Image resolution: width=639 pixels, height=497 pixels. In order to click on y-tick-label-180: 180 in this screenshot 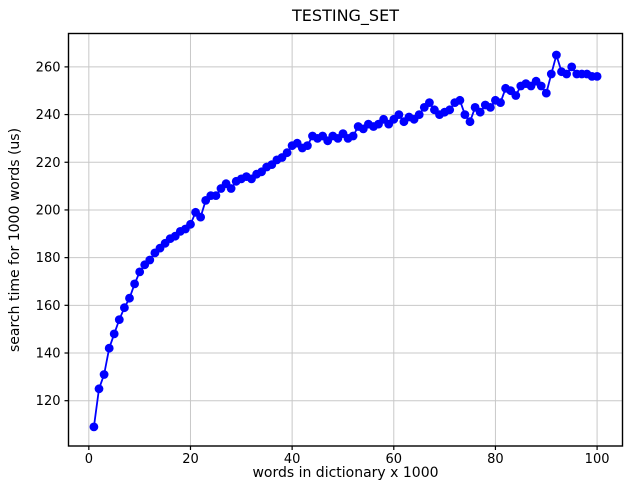, I will do `click(48, 258)`.